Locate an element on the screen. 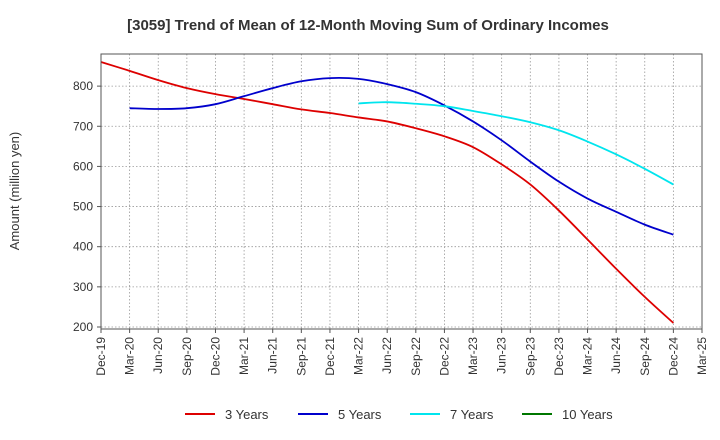 This screenshot has width=720, height=440. x-tick-label: Mar-25 is located at coordinates (702, 356).